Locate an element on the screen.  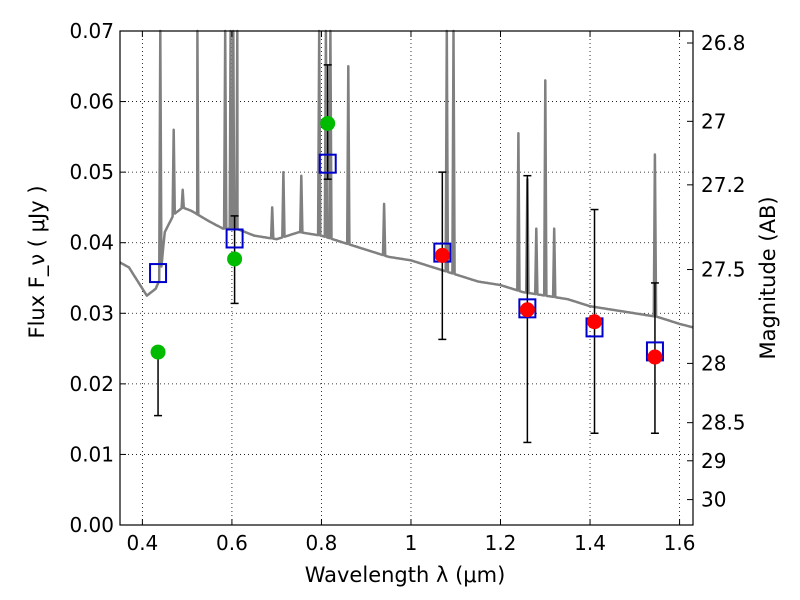
y2-tick-label: 27.2 is located at coordinates (723, 185).